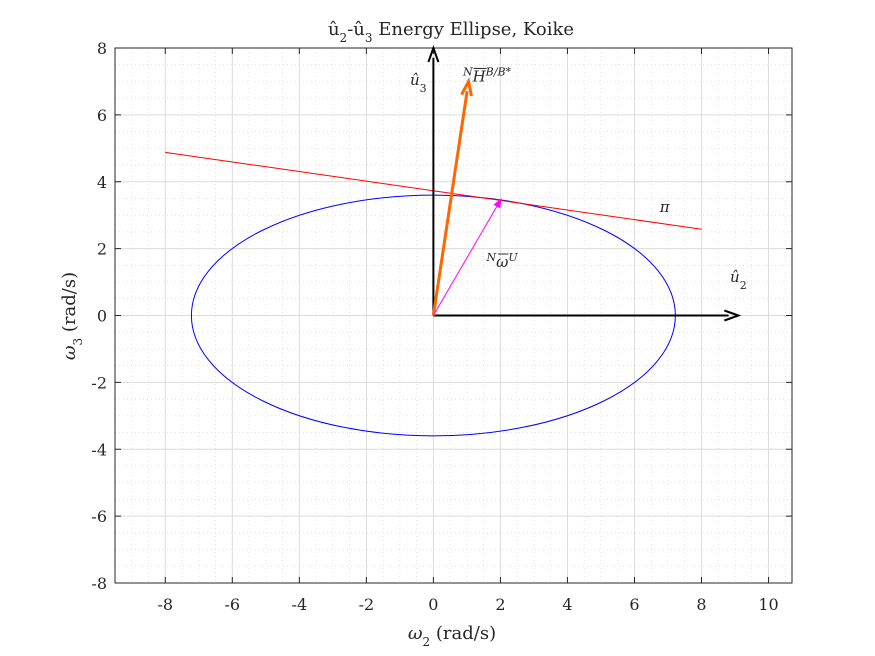 This screenshot has height=656, width=875. Describe the element at coordinates (466, 87) in the screenshot. I see `angular-momentum-arrow-head` at that location.